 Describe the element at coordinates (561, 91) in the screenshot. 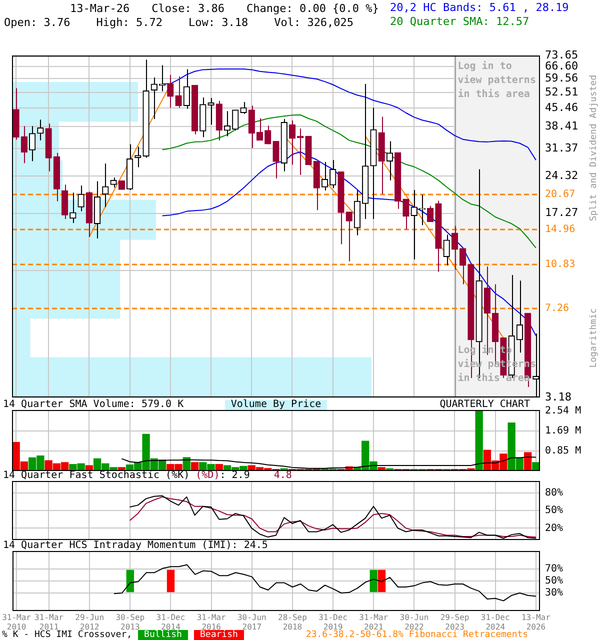

I see `y-tick-label: 52.51` at that location.